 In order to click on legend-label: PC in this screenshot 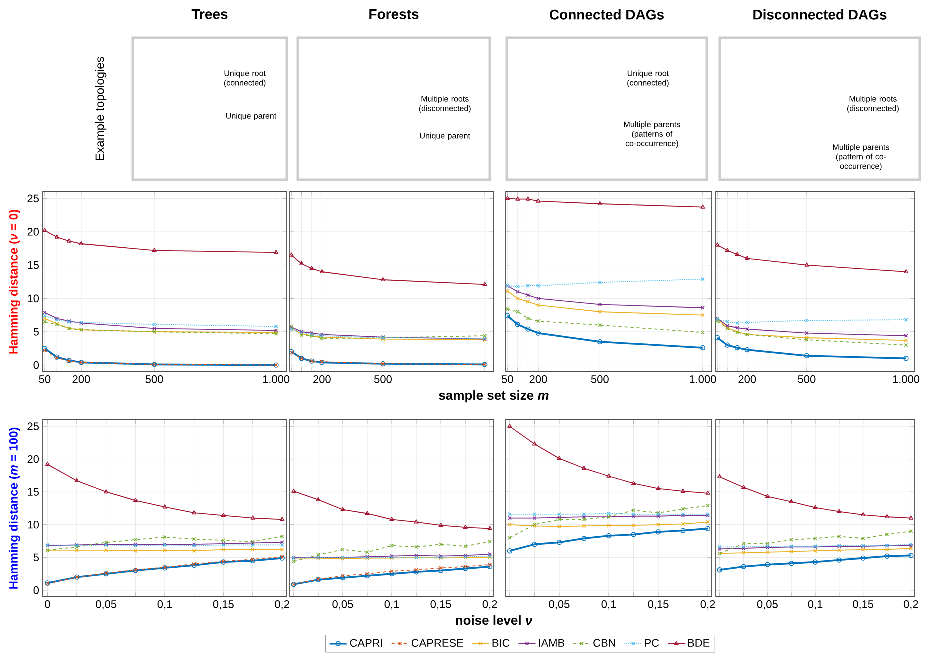, I will do `click(652, 643)`.